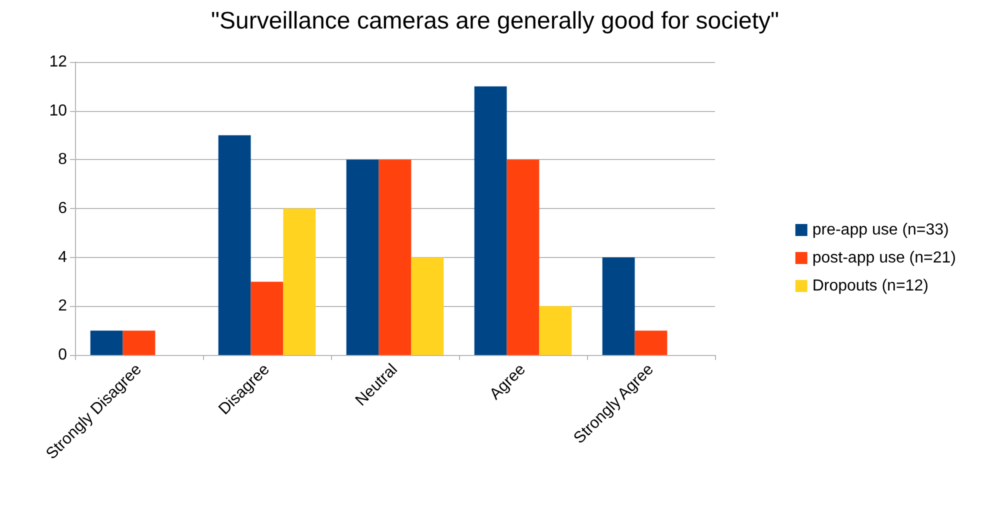 The height and width of the screenshot is (516, 981). I want to click on y-tick-label: 8, so click(63, 159).